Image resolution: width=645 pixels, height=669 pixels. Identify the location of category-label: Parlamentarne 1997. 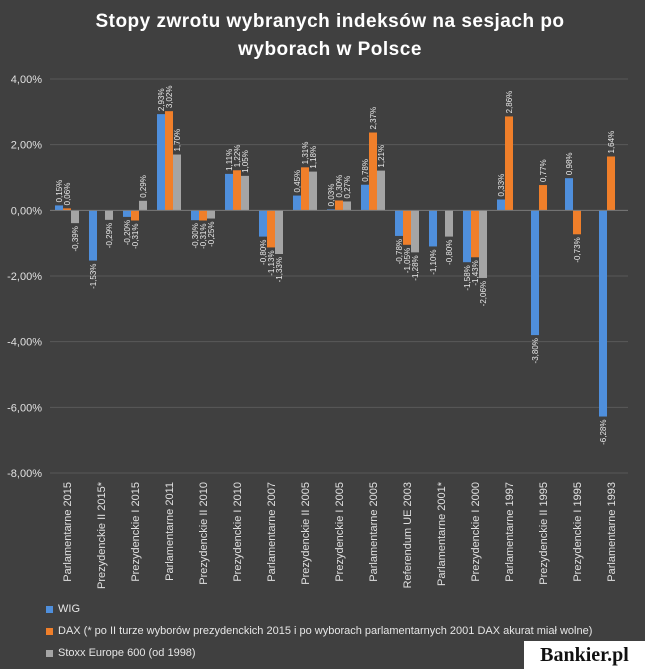
(510, 532).